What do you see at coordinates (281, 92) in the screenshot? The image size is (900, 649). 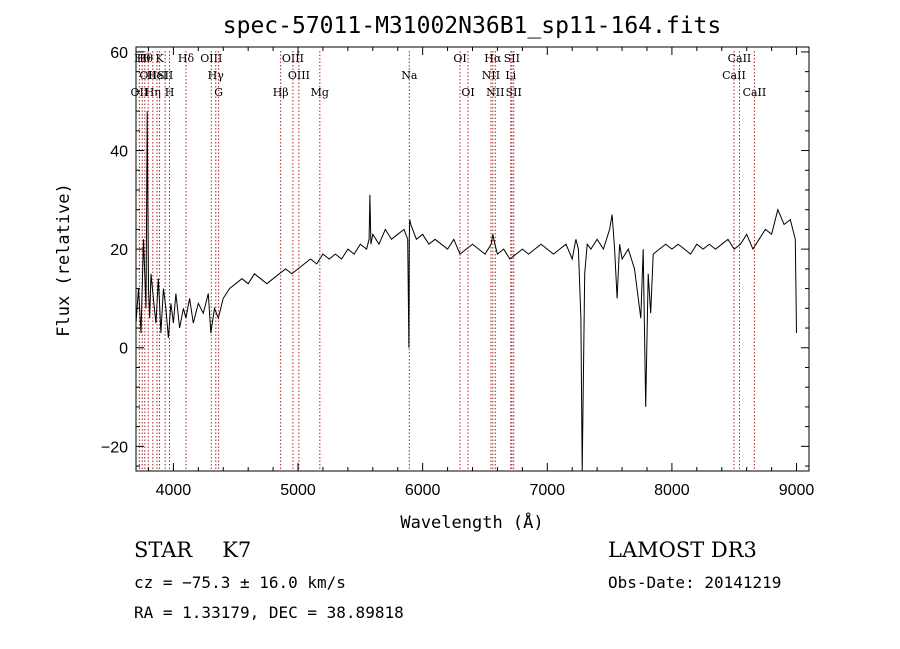 I see `line-marker-label: Hβ` at bounding box center [281, 92].